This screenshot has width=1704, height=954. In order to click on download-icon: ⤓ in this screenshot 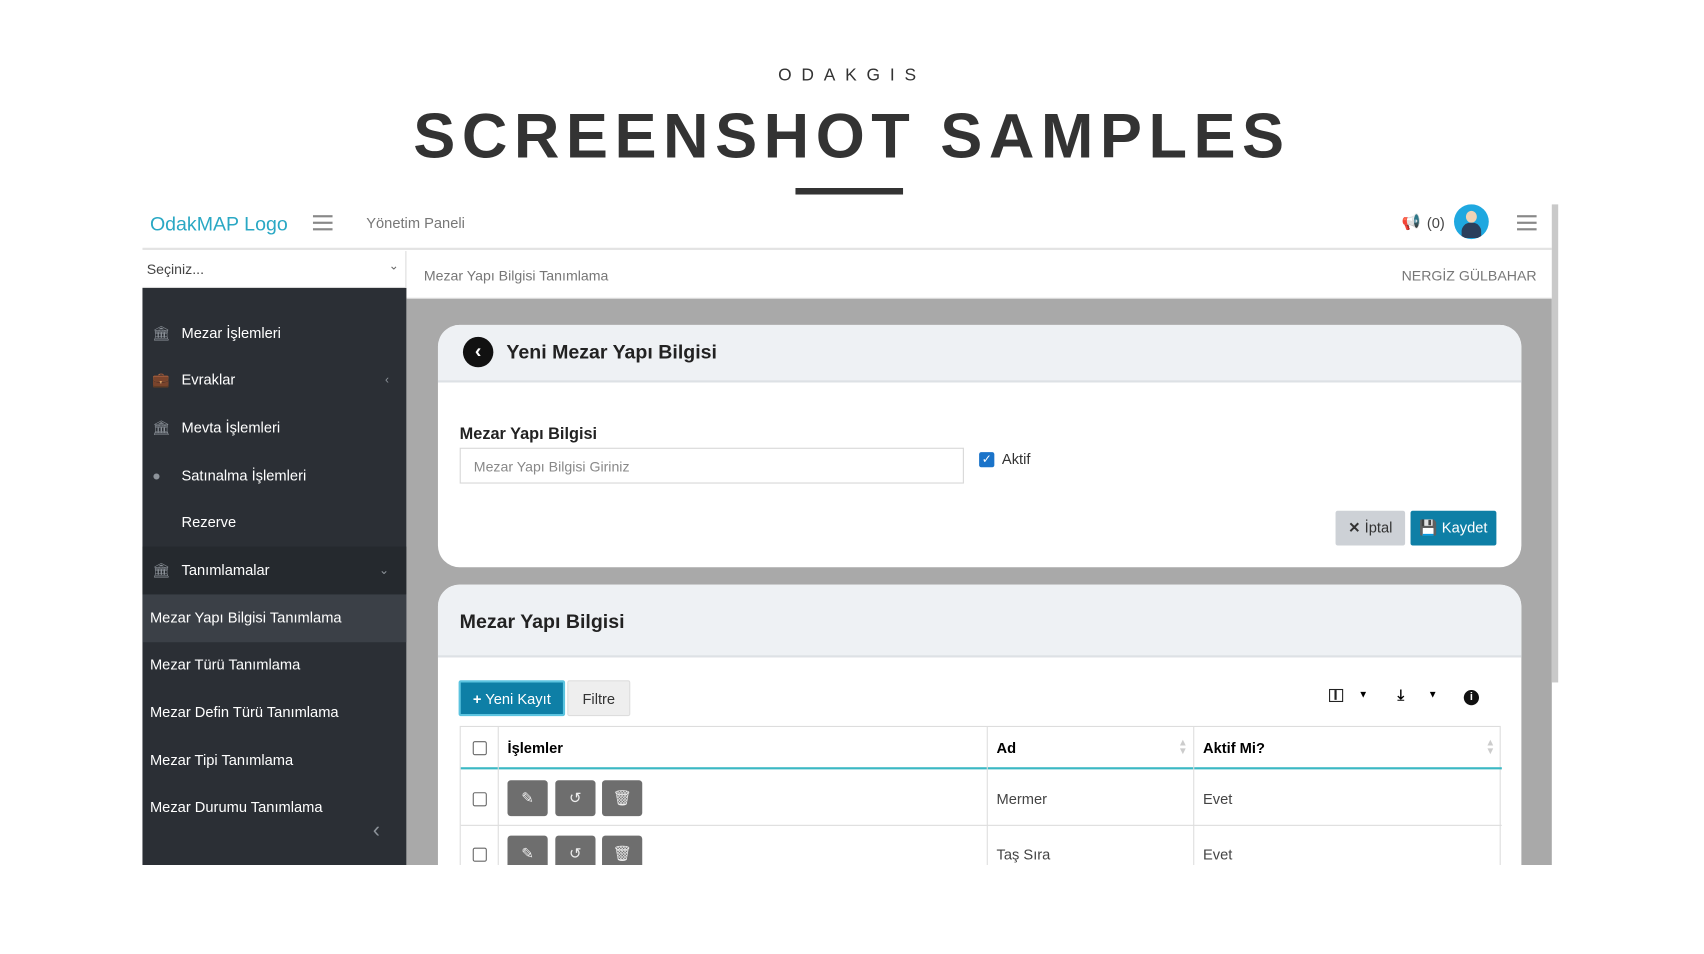, I will do `click(1401, 694)`.